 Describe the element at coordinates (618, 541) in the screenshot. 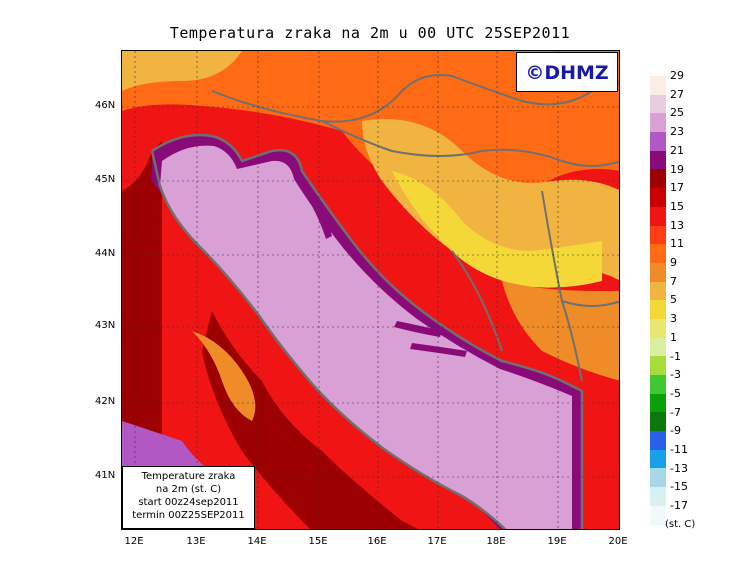

I see `lon-tick-20: 20E` at that location.